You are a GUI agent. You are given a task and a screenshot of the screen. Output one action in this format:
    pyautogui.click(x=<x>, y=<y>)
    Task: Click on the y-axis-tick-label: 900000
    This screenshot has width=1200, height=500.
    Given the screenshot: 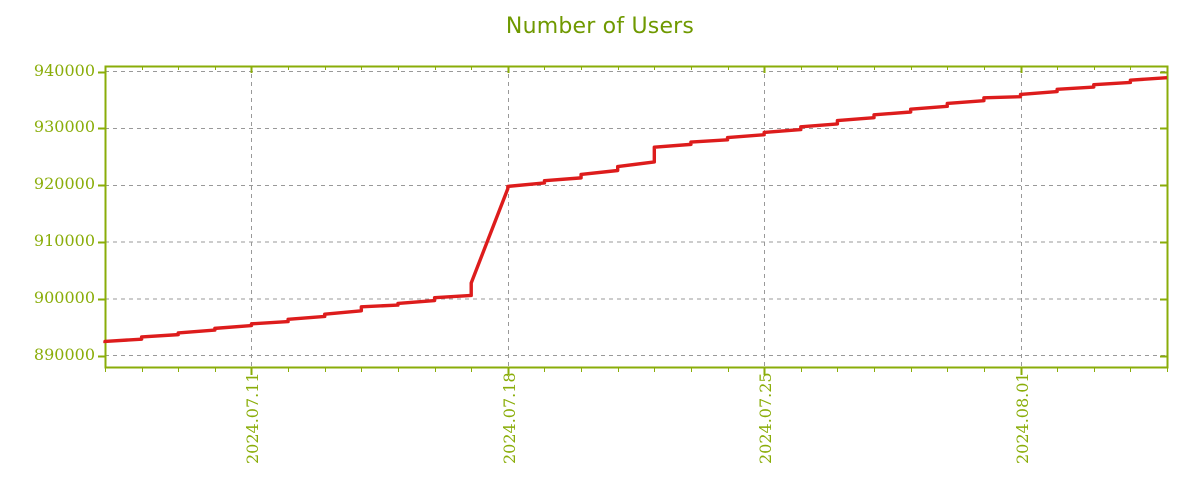 What is the action you would take?
    pyautogui.click(x=64, y=297)
    